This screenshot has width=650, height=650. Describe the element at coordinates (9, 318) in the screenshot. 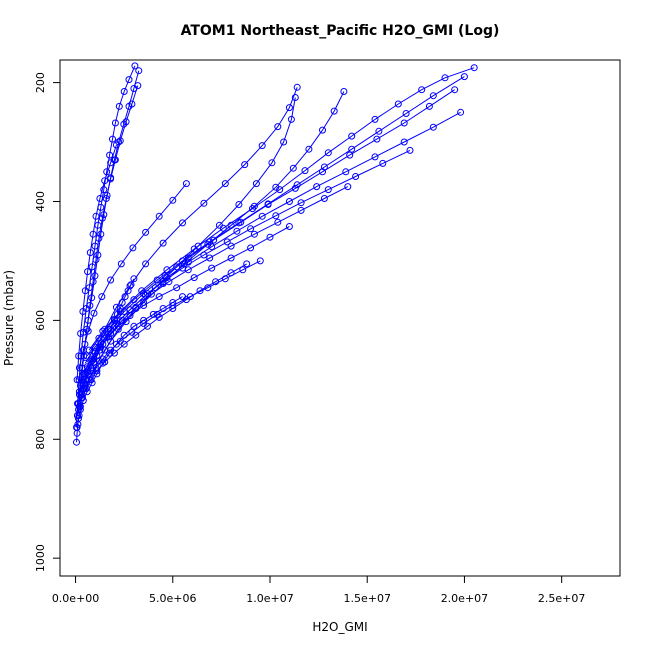

I see `y-axis-label: Pressure (mbar)` at that location.